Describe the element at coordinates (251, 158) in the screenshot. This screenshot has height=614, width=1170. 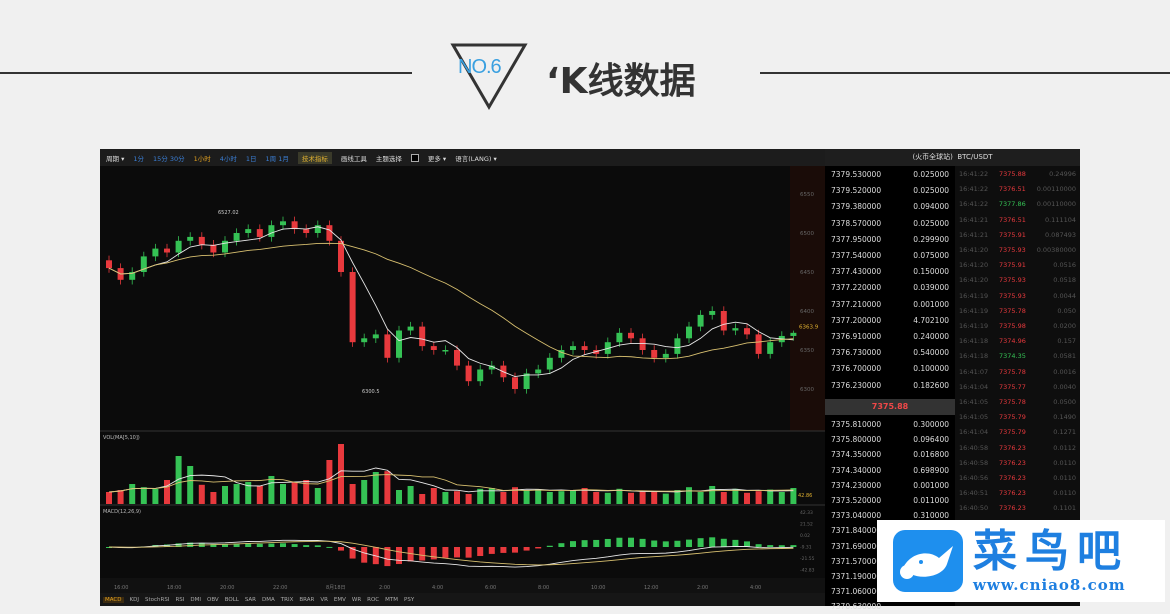
I see `toolbar-item: 1日` at that location.